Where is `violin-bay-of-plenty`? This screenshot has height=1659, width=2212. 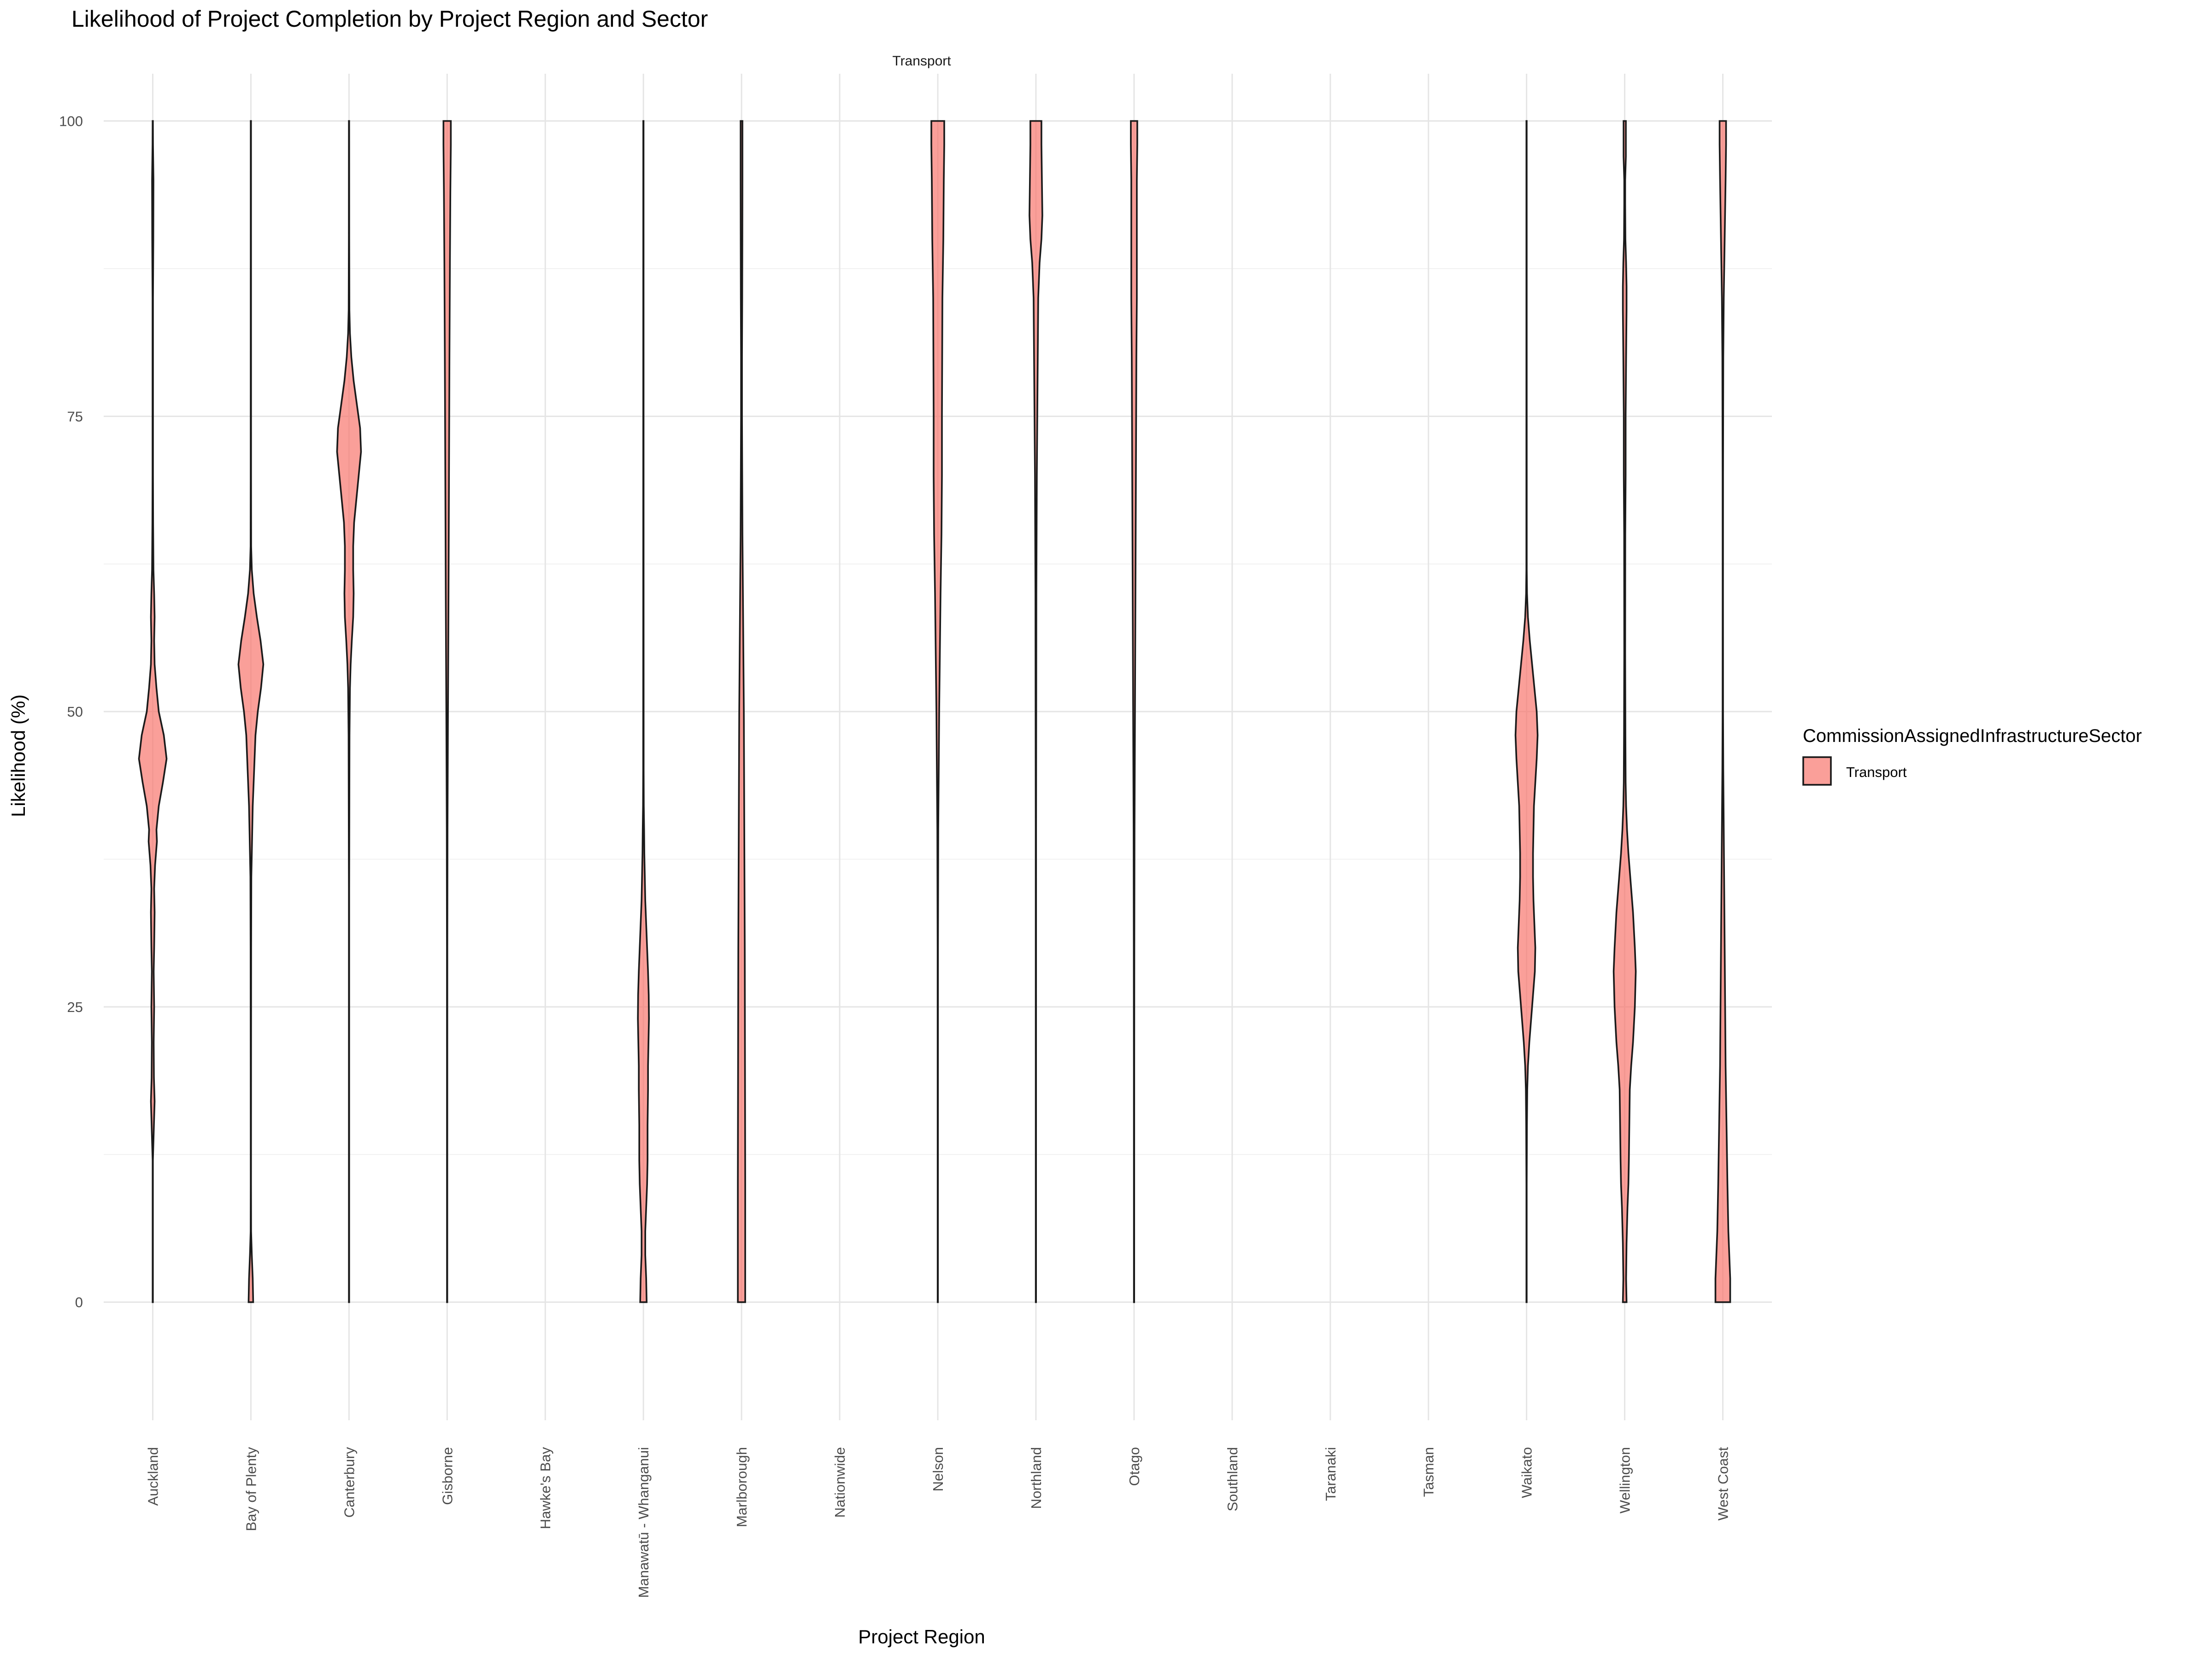 violin-bay-of-plenty is located at coordinates (251, 711).